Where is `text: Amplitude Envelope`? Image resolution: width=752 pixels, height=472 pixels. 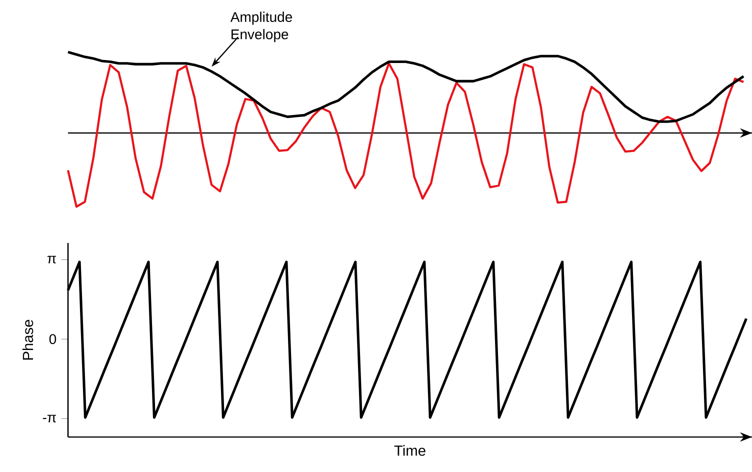 text: Amplitude Envelope is located at coordinates (261, 27).